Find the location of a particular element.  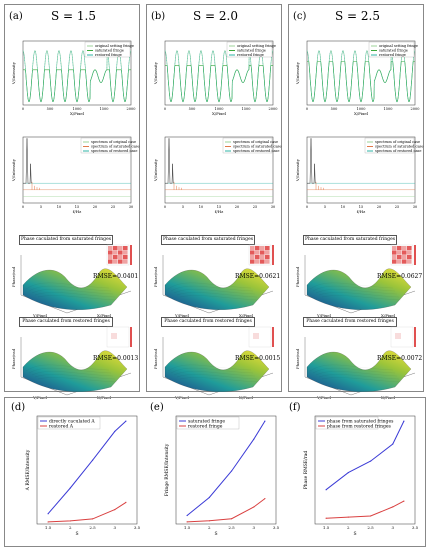

x-tick-label: 30 is located at coordinates (131, 207).